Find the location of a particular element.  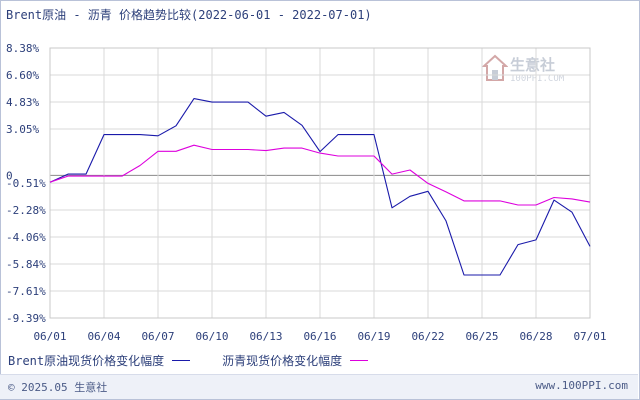

y-tick-label: 3.05% is located at coordinates (22, 129).